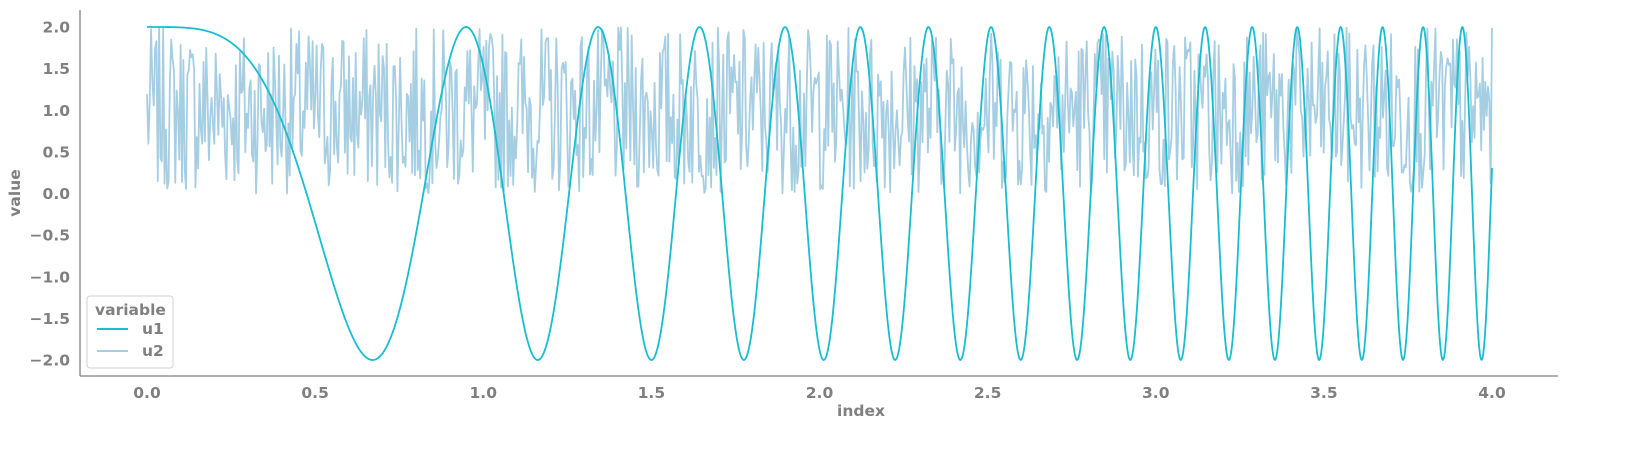 The width and height of the screenshot is (1643, 450). What do you see at coordinates (1156, 393) in the screenshot?
I see `x-tick-label: 3.0` at bounding box center [1156, 393].